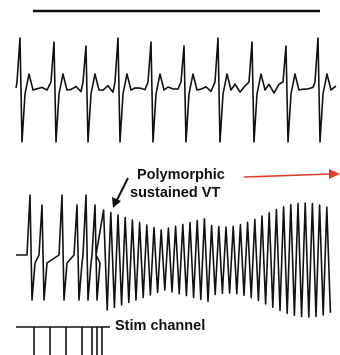  I want to click on stim-channel-label: Stim channel, so click(160, 326).